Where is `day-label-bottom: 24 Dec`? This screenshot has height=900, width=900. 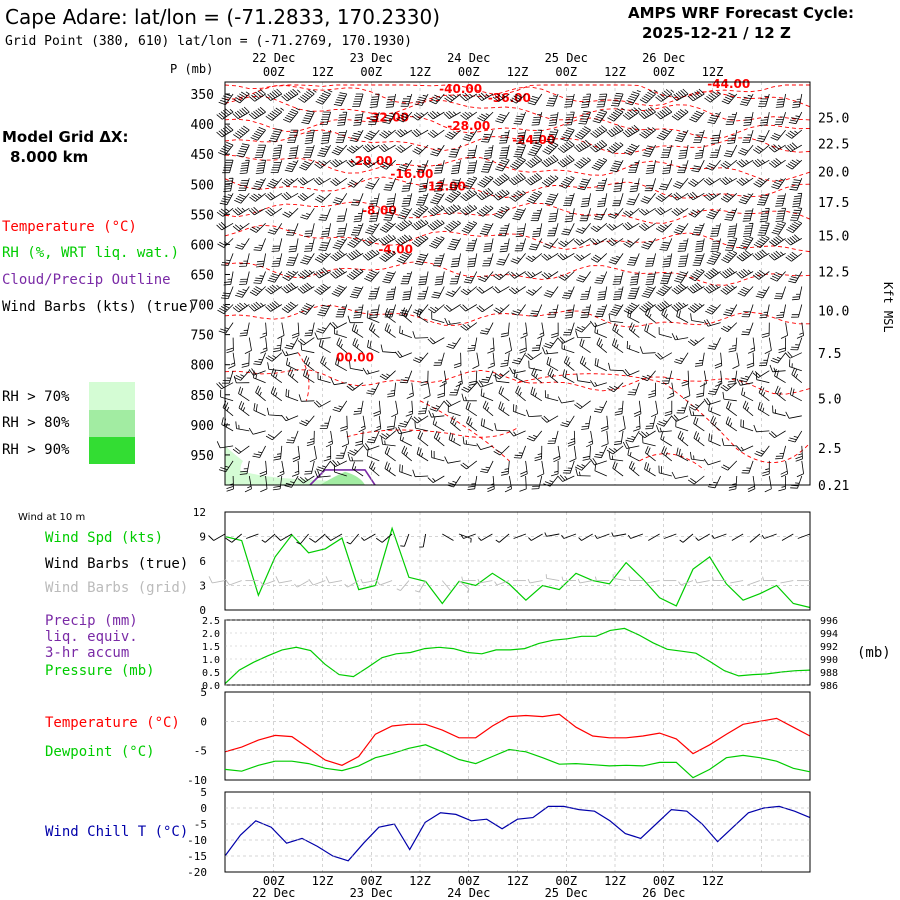
day-label-bottom: 24 Dec is located at coordinates (468, 893).